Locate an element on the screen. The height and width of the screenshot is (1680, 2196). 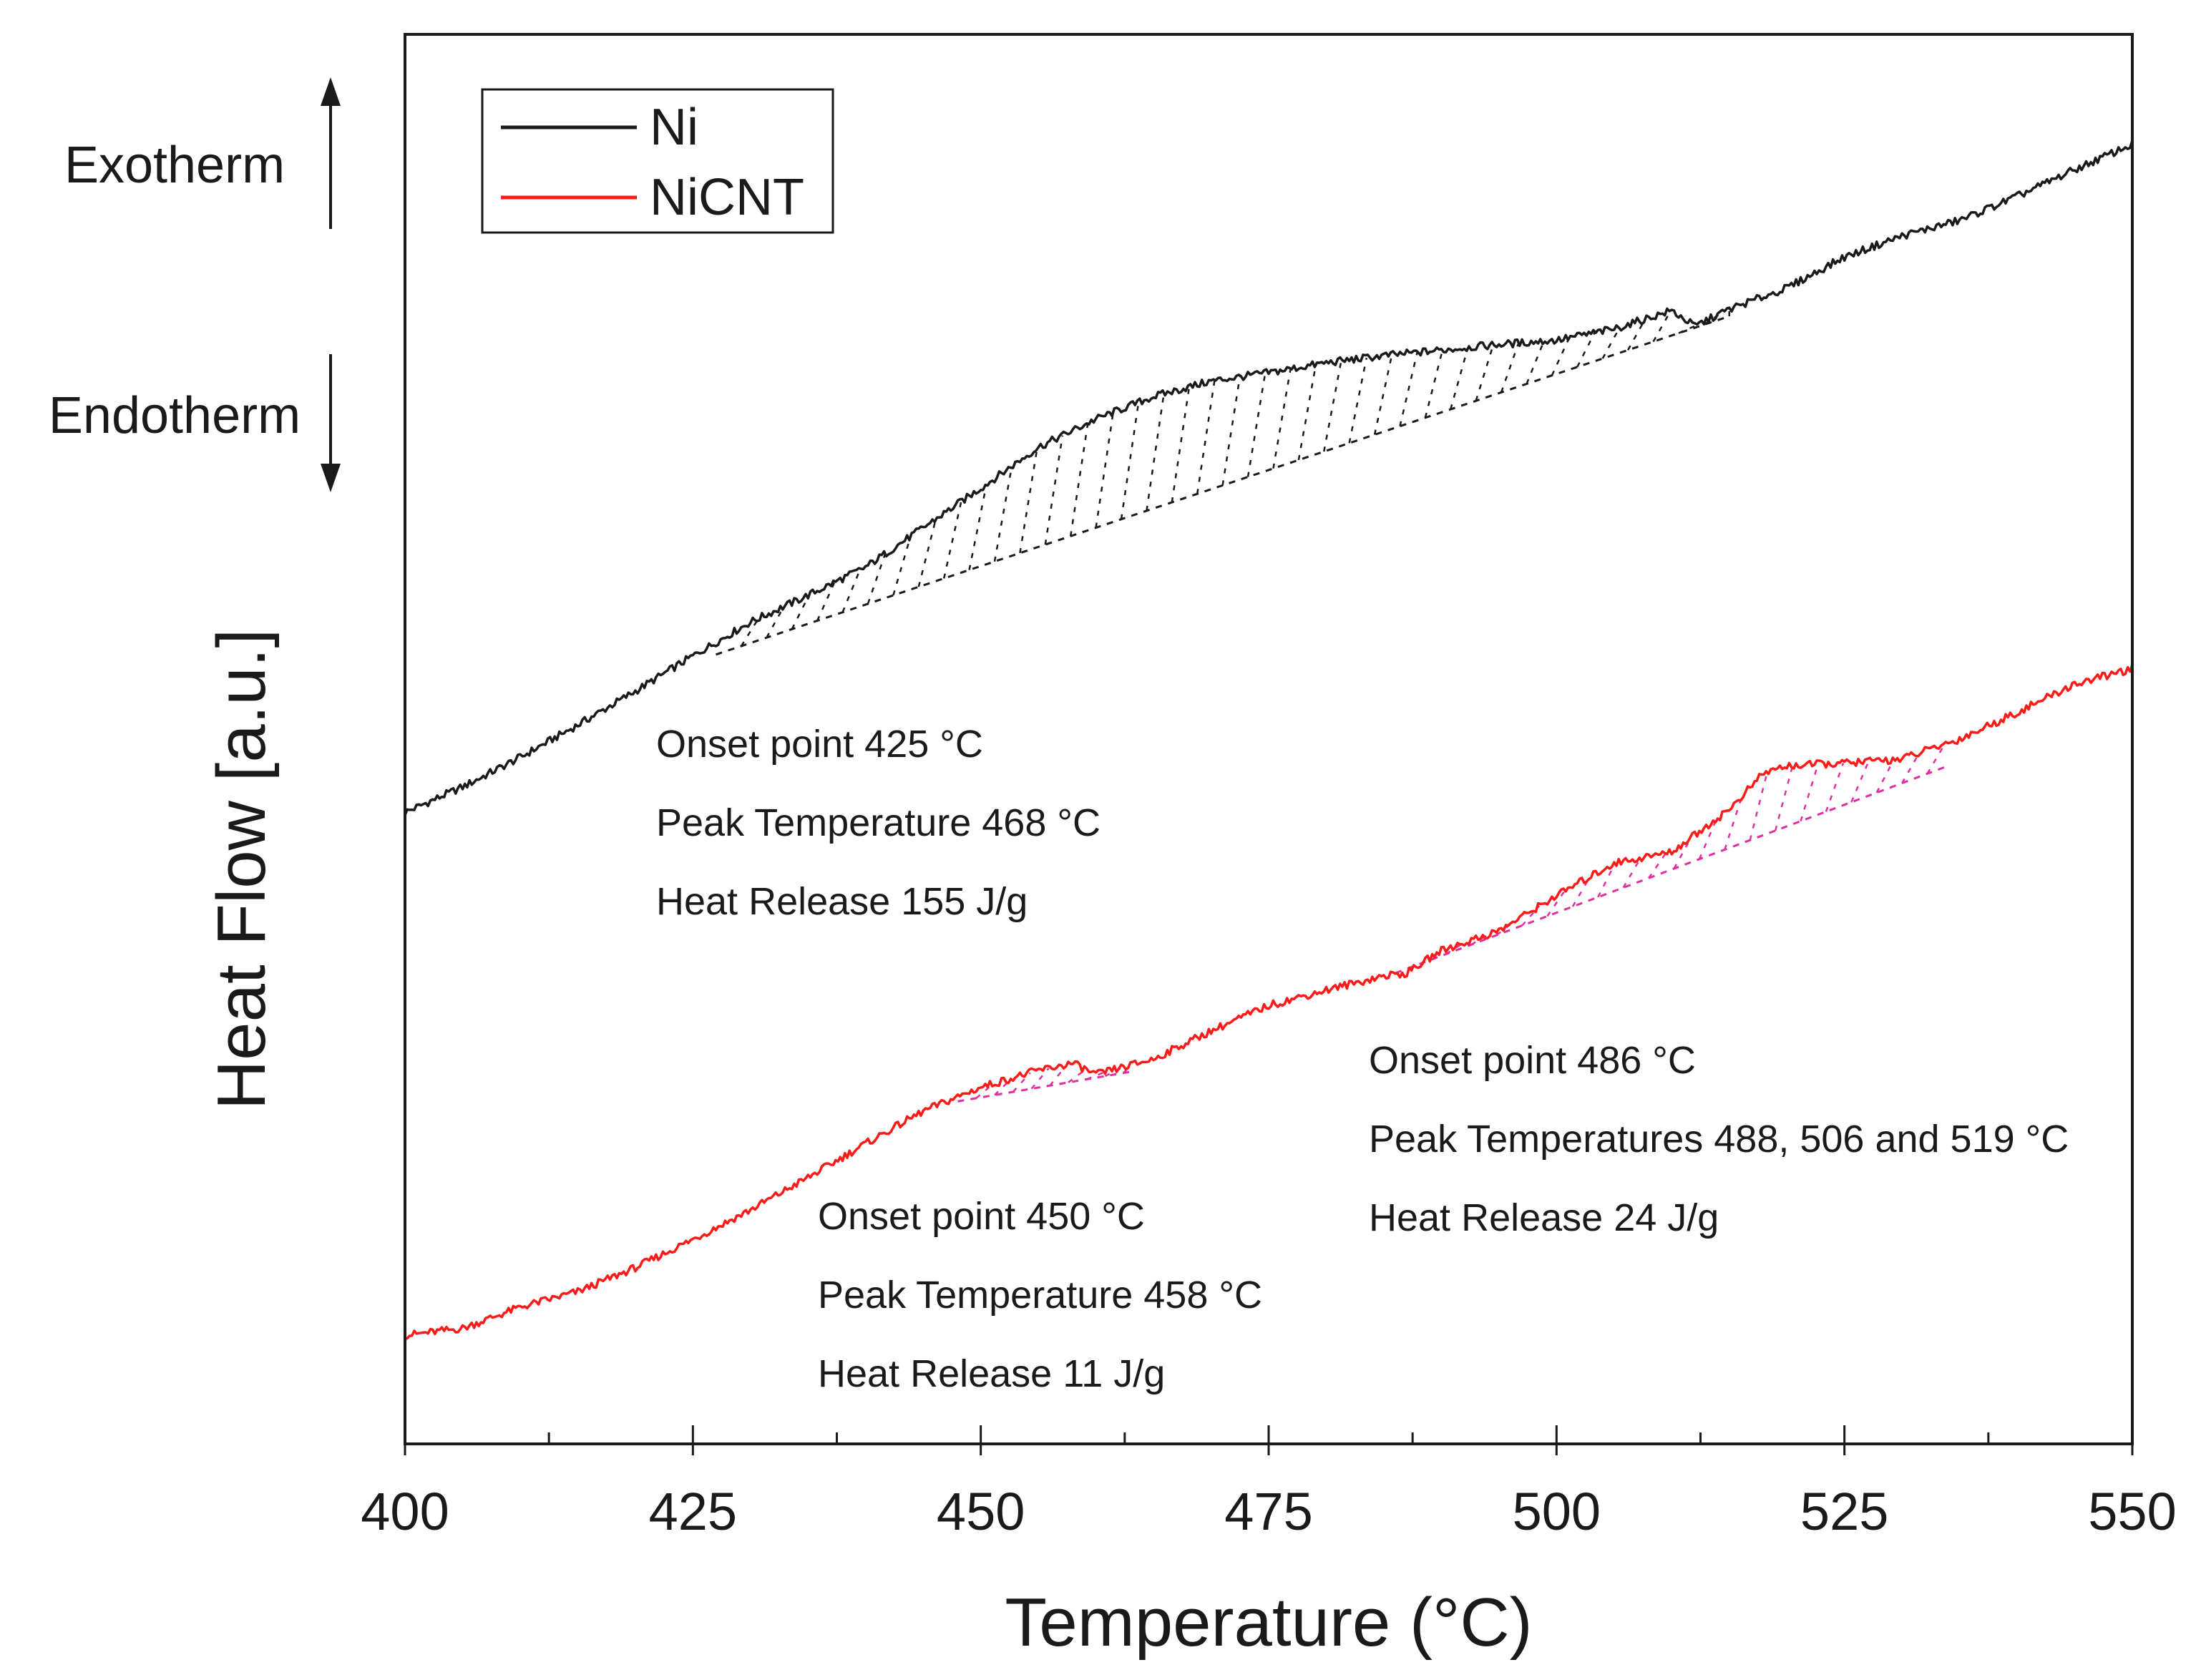
y-axis-title: Heat Flow [a.u.] is located at coordinates (241, 869).